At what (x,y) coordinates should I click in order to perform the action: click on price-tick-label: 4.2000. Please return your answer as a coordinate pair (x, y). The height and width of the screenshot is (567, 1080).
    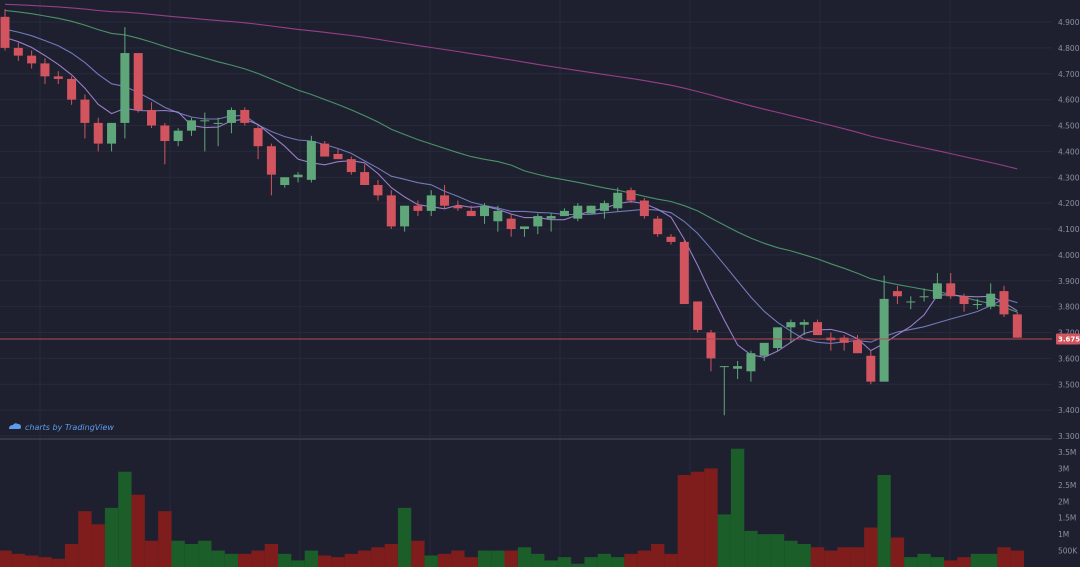
    Looking at the image, I should click on (1069, 203).